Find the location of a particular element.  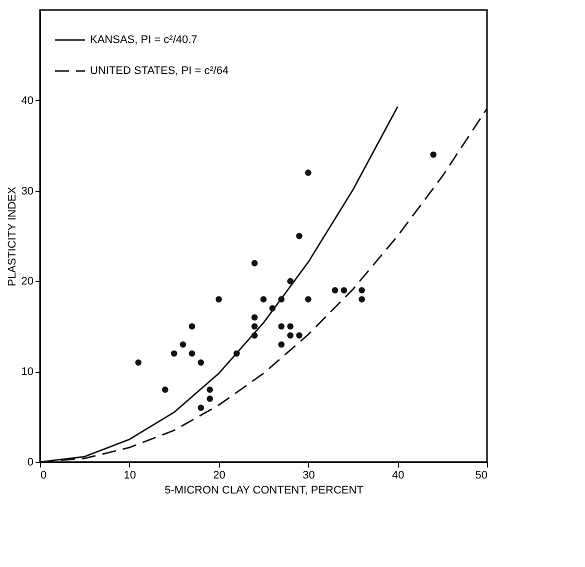

x-tick-label: 40 is located at coordinates (398, 476).